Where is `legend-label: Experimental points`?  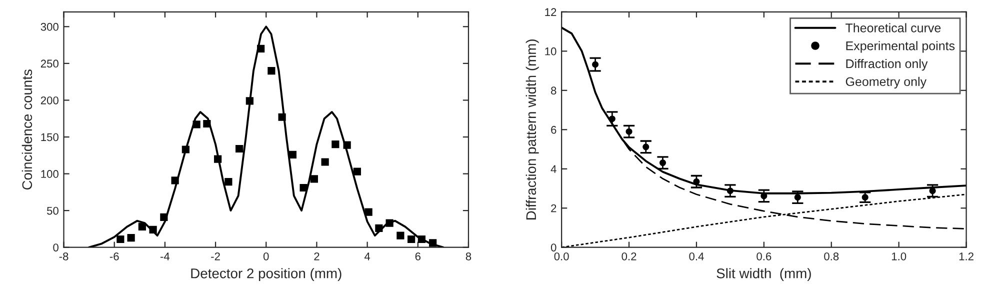 legend-label: Experimental points is located at coordinates (900, 47).